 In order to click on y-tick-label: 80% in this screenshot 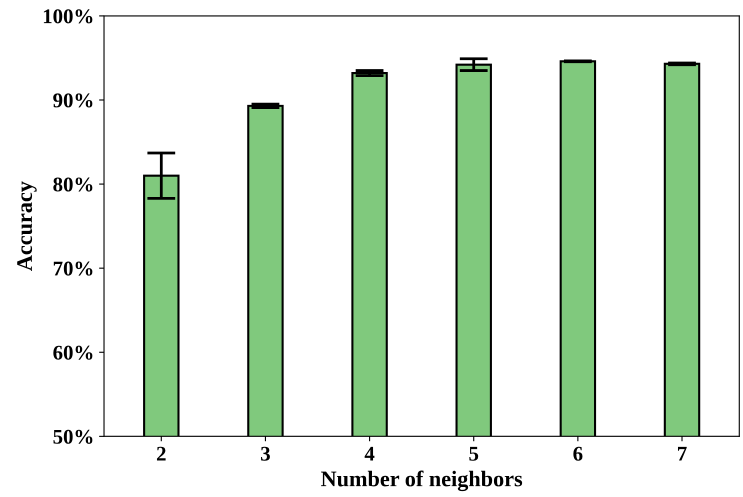, I will do `click(72, 184)`.